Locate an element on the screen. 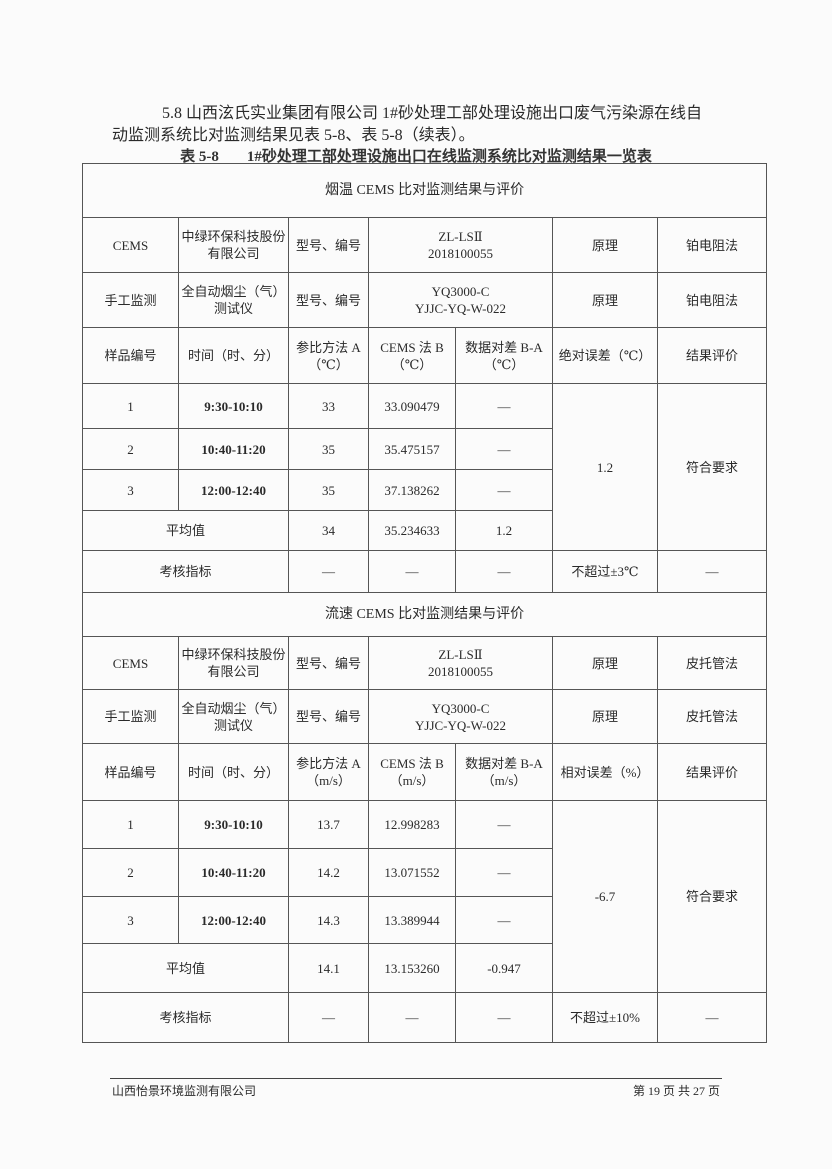 The width and height of the screenshot is (832, 1169). table-row: 3 12:00-12:40 14.3 13.389944— is located at coordinates (424, 920).